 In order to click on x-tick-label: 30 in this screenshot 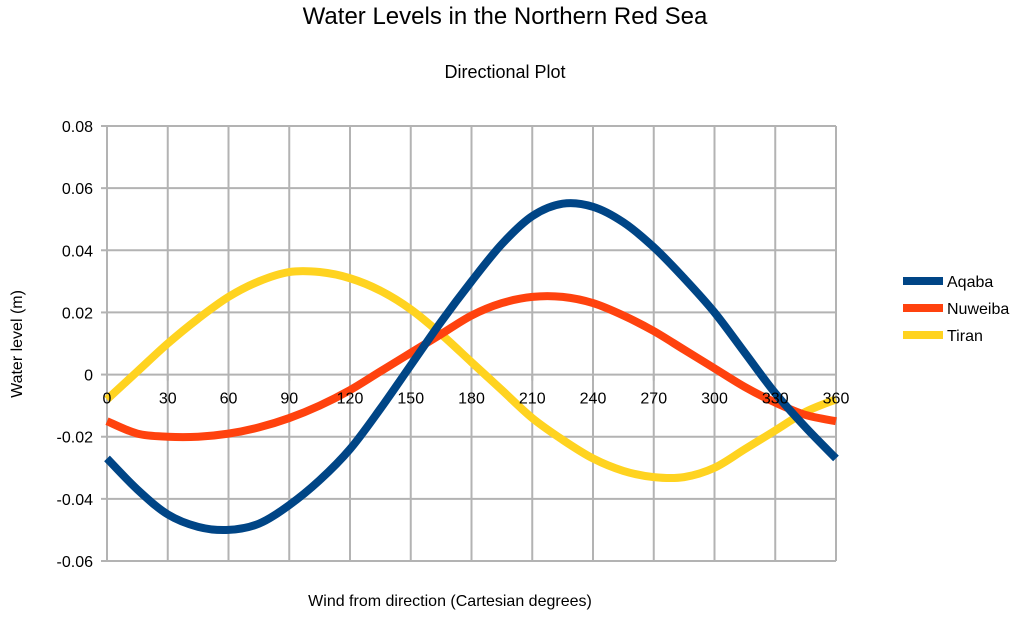, I will do `click(168, 399)`.